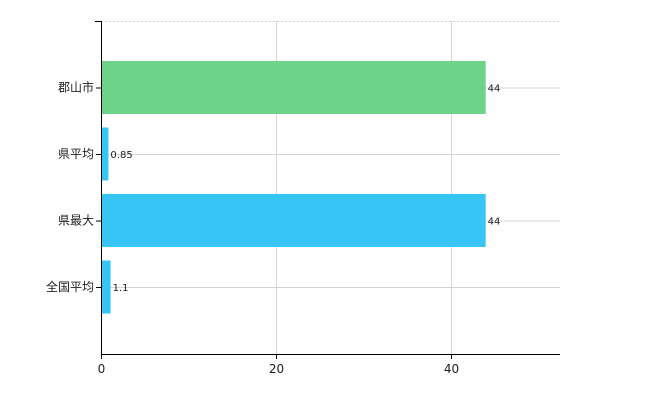 This screenshot has width=650, height=400. Describe the element at coordinates (76, 87) in the screenshot. I see `y-tick-label: 郡山市` at that location.